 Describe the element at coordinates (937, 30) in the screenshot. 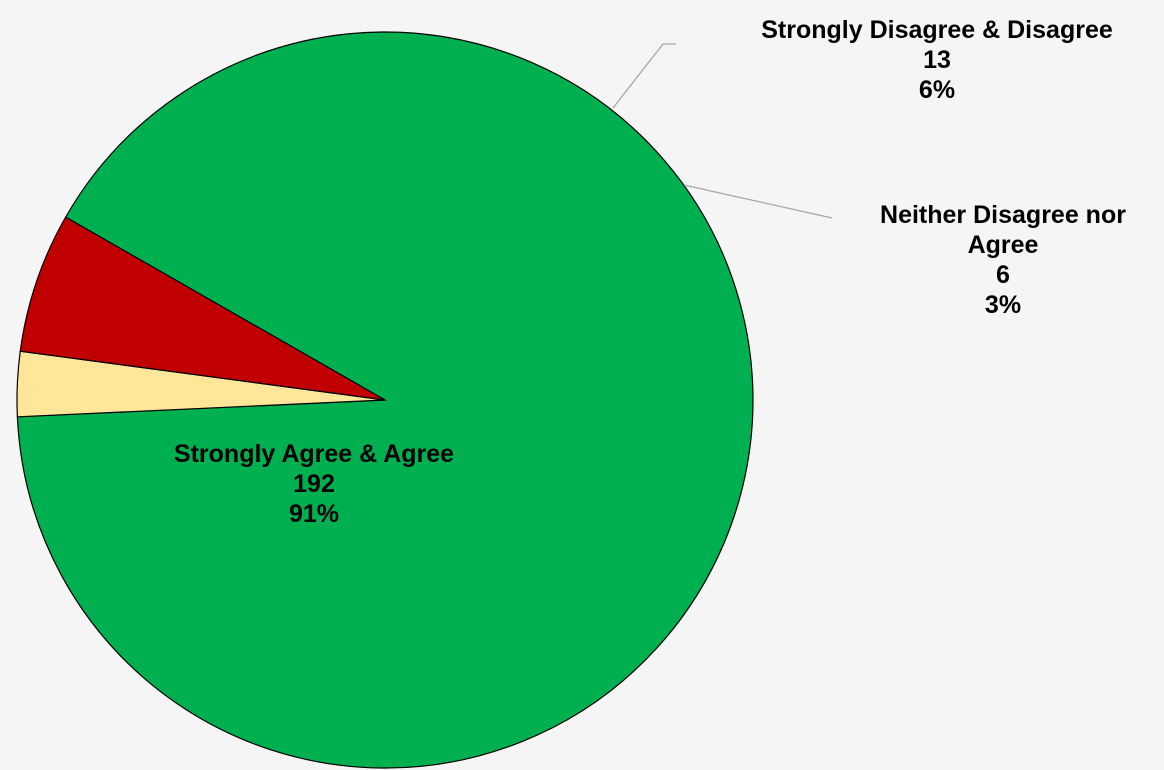

I see `slice-disagree-label-line-1: Strongly Disagree & Disagree` at that location.